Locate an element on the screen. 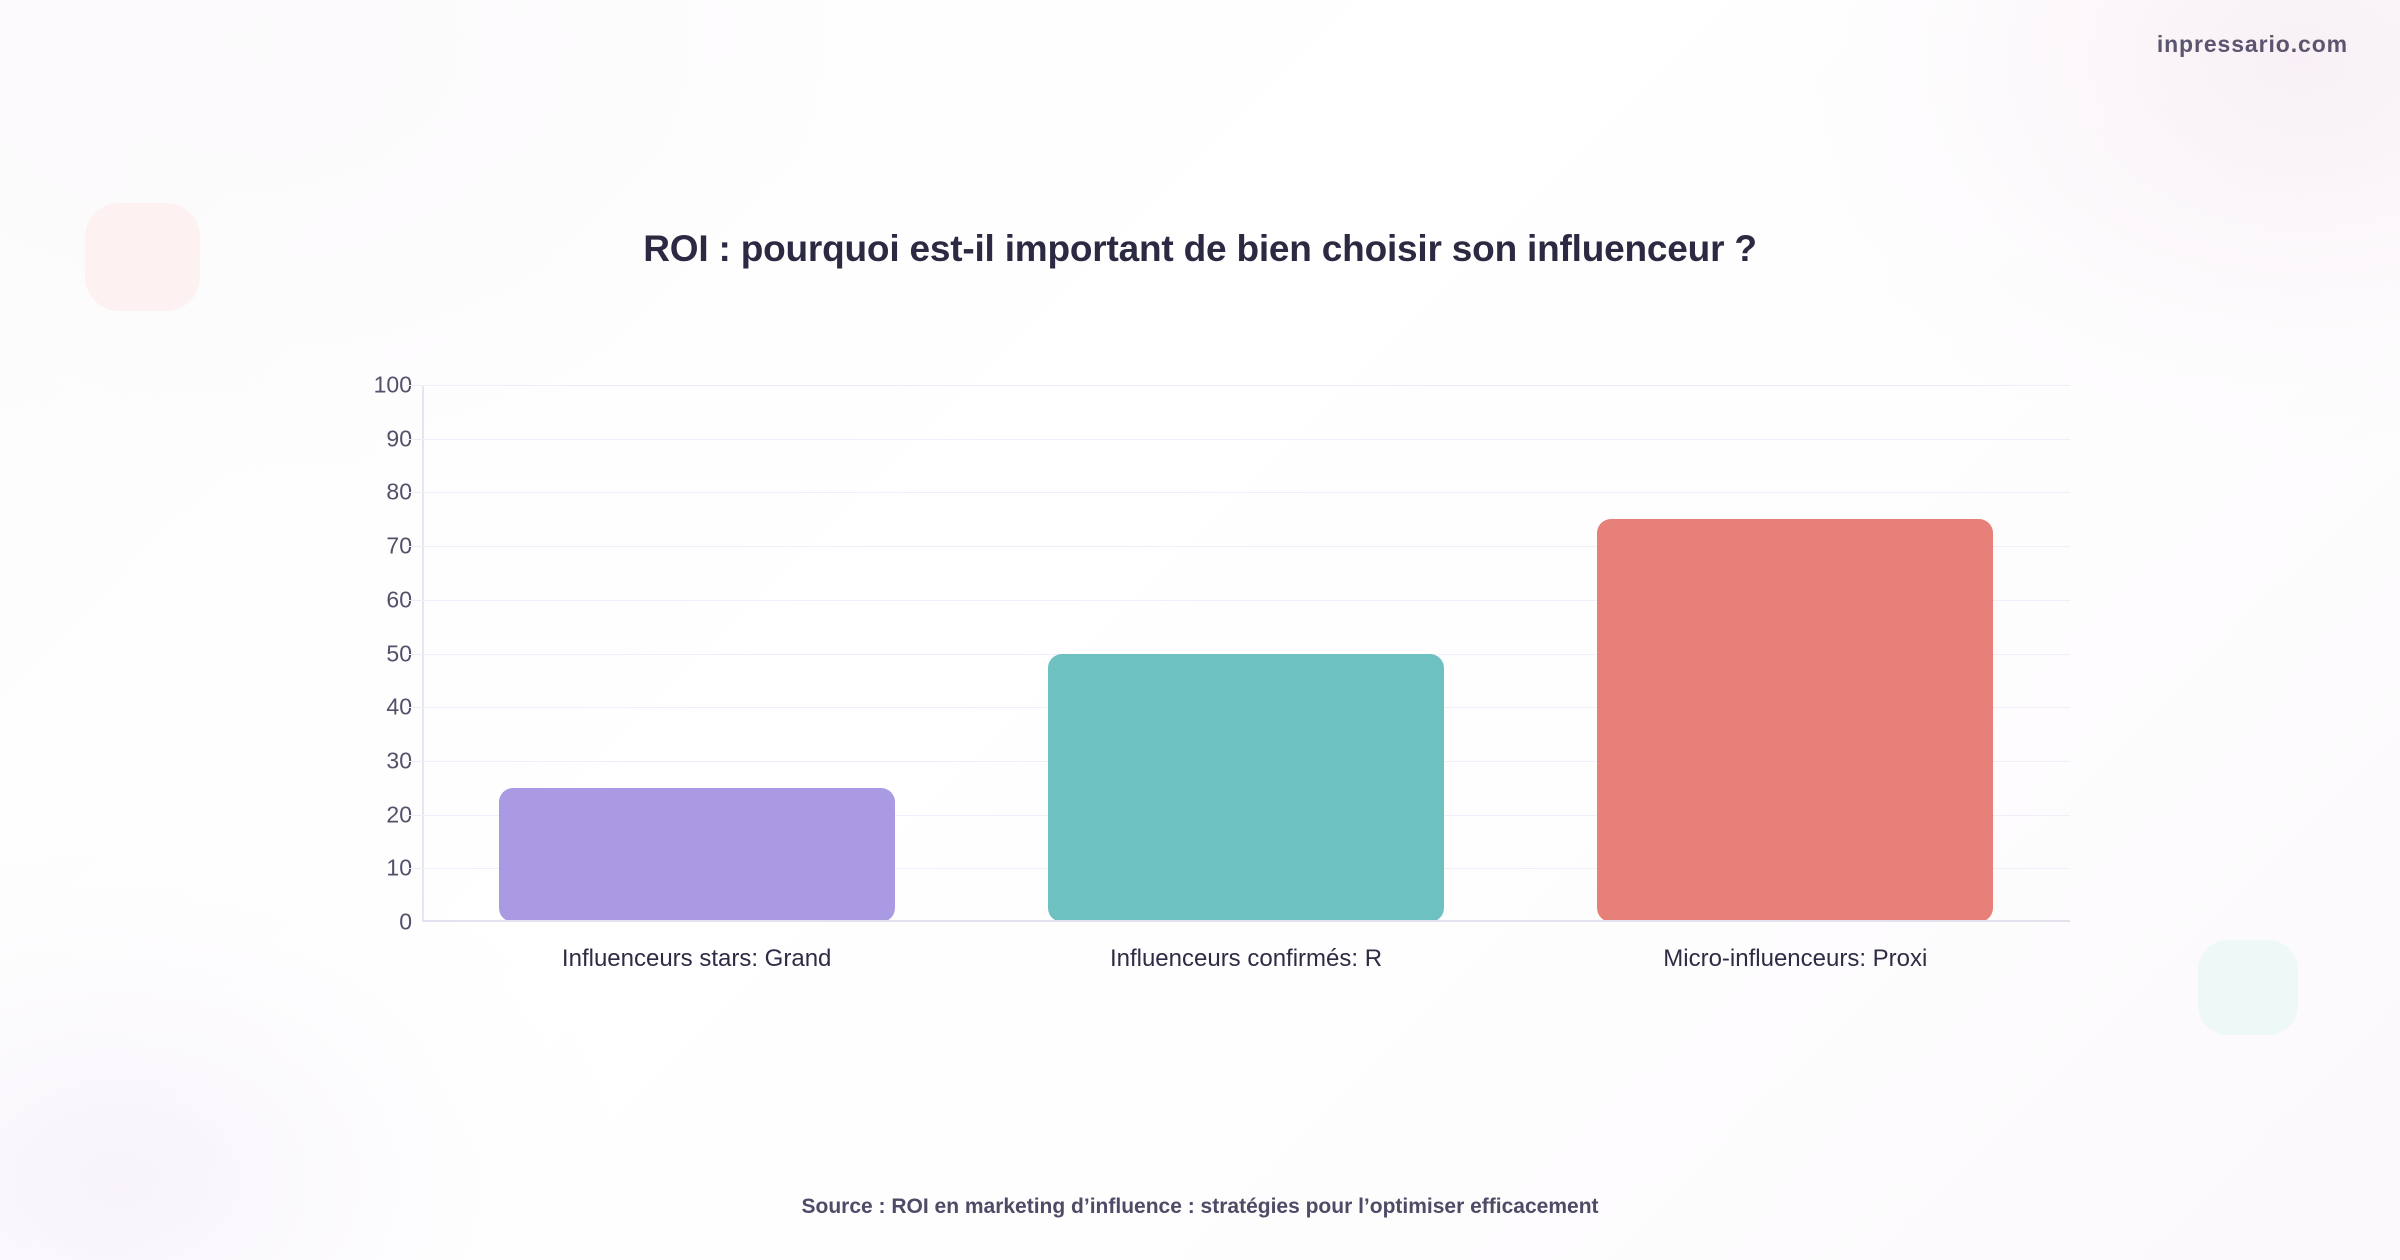 This screenshot has width=2400, height=1260. category-label-slot: Influenceurs stars: Grand is located at coordinates (696, 959).